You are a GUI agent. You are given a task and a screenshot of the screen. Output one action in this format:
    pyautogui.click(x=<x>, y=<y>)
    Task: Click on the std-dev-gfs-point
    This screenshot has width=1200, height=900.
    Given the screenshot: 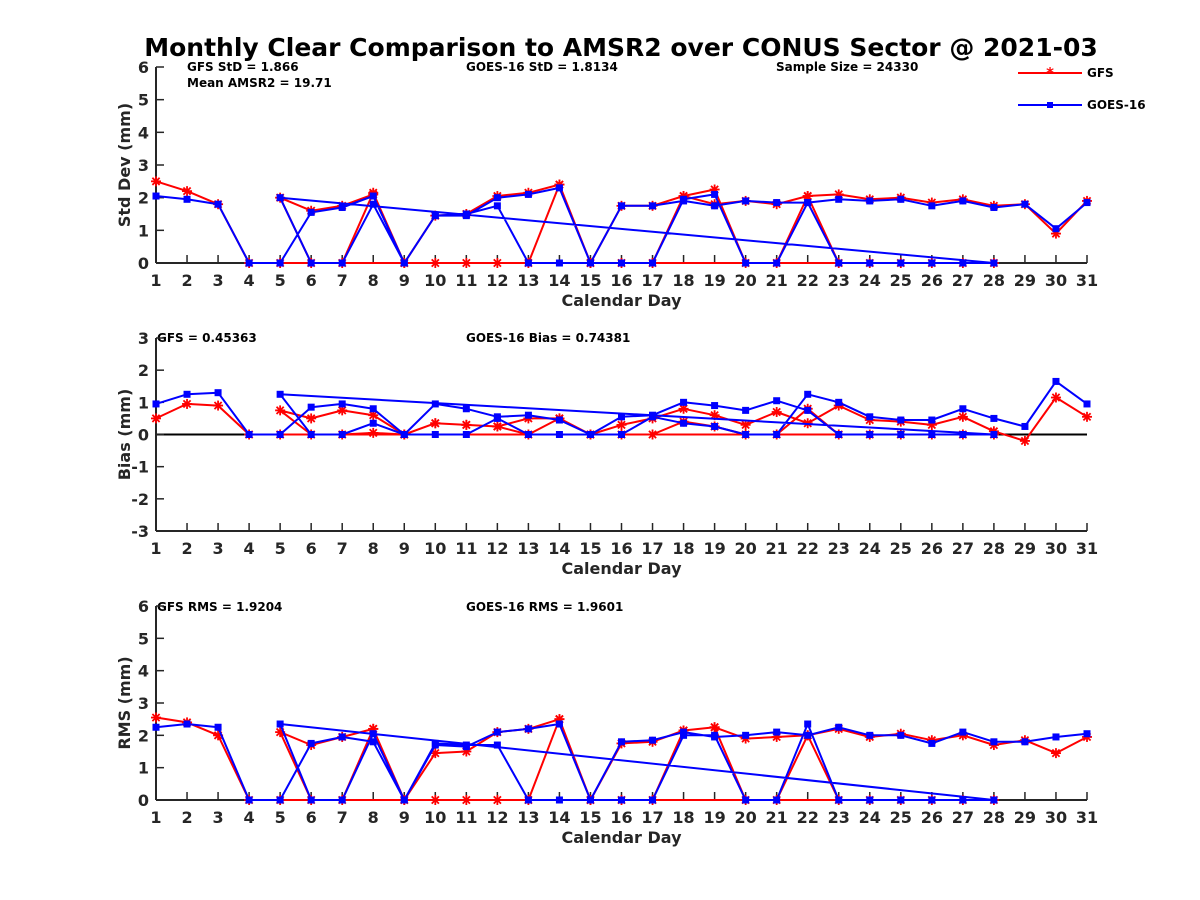 What is the action you would take?
    pyautogui.click(x=187, y=191)
    